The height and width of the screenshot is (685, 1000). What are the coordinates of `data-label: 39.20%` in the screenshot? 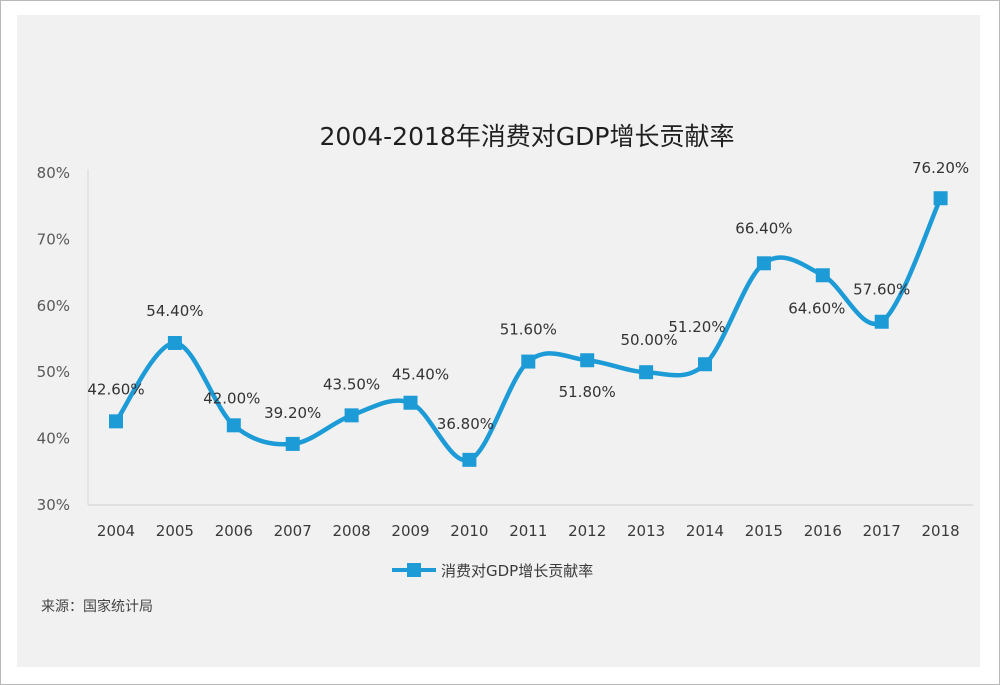 It's located at (292, 413).